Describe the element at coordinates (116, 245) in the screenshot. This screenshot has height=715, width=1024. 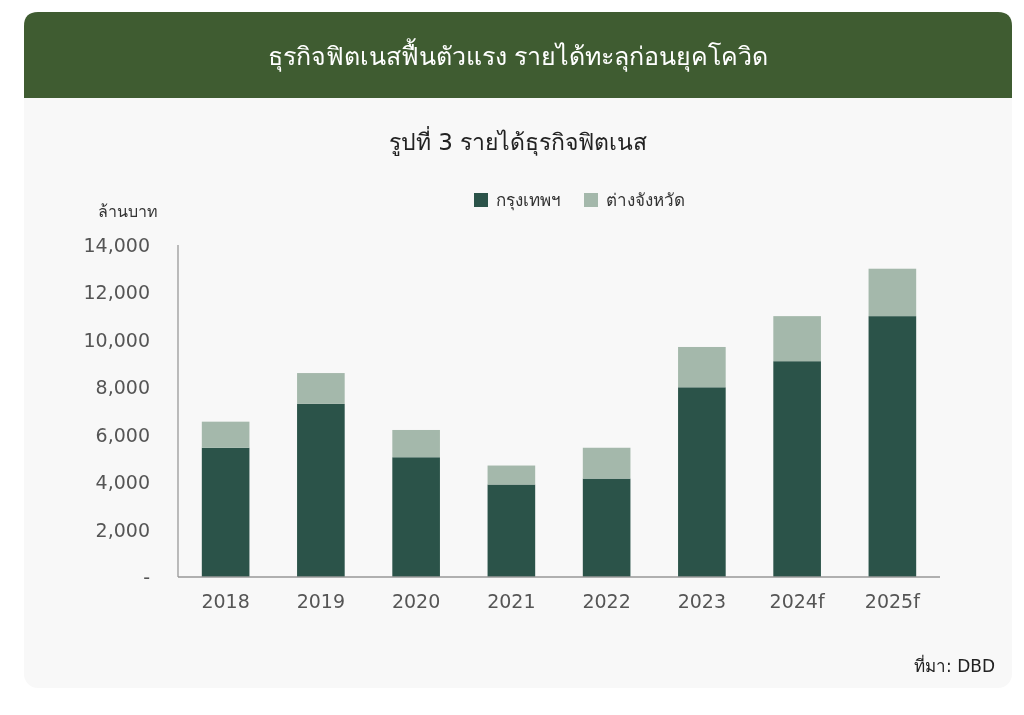
I see `y-tick-label: 14,000` at that location.